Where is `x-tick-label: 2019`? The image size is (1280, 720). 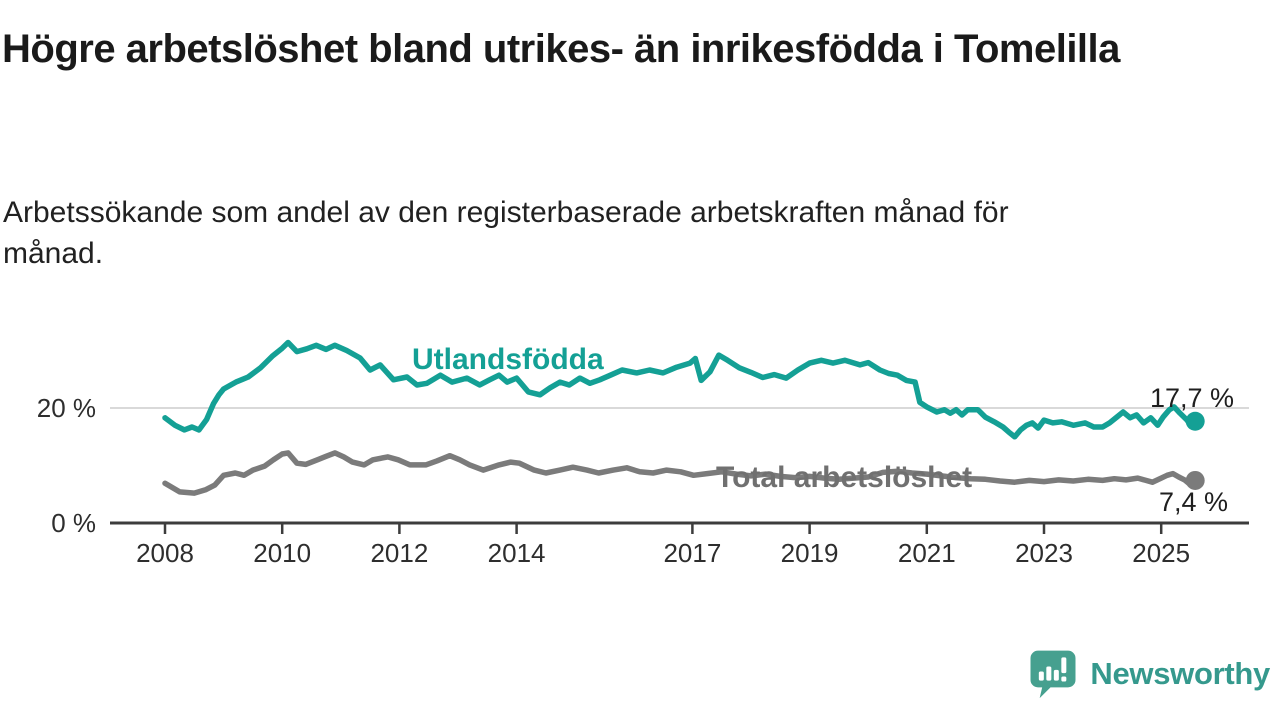
x-tick-label: 2019 is located at coordinates (810, 553).